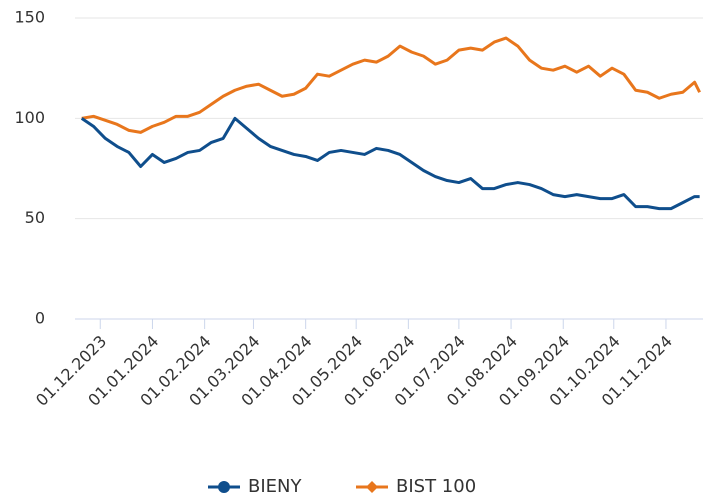  Describe the element at coordinates (40, 318) in the screenshot. I see `y-tick-label: 0` at that location.